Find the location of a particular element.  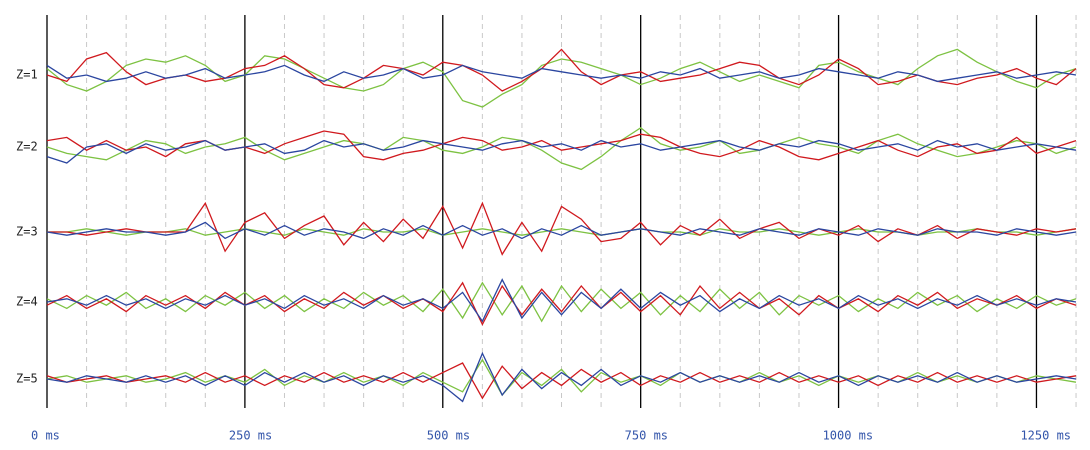

x-tick-label: 750 ms is located at coordinates (646, 436).